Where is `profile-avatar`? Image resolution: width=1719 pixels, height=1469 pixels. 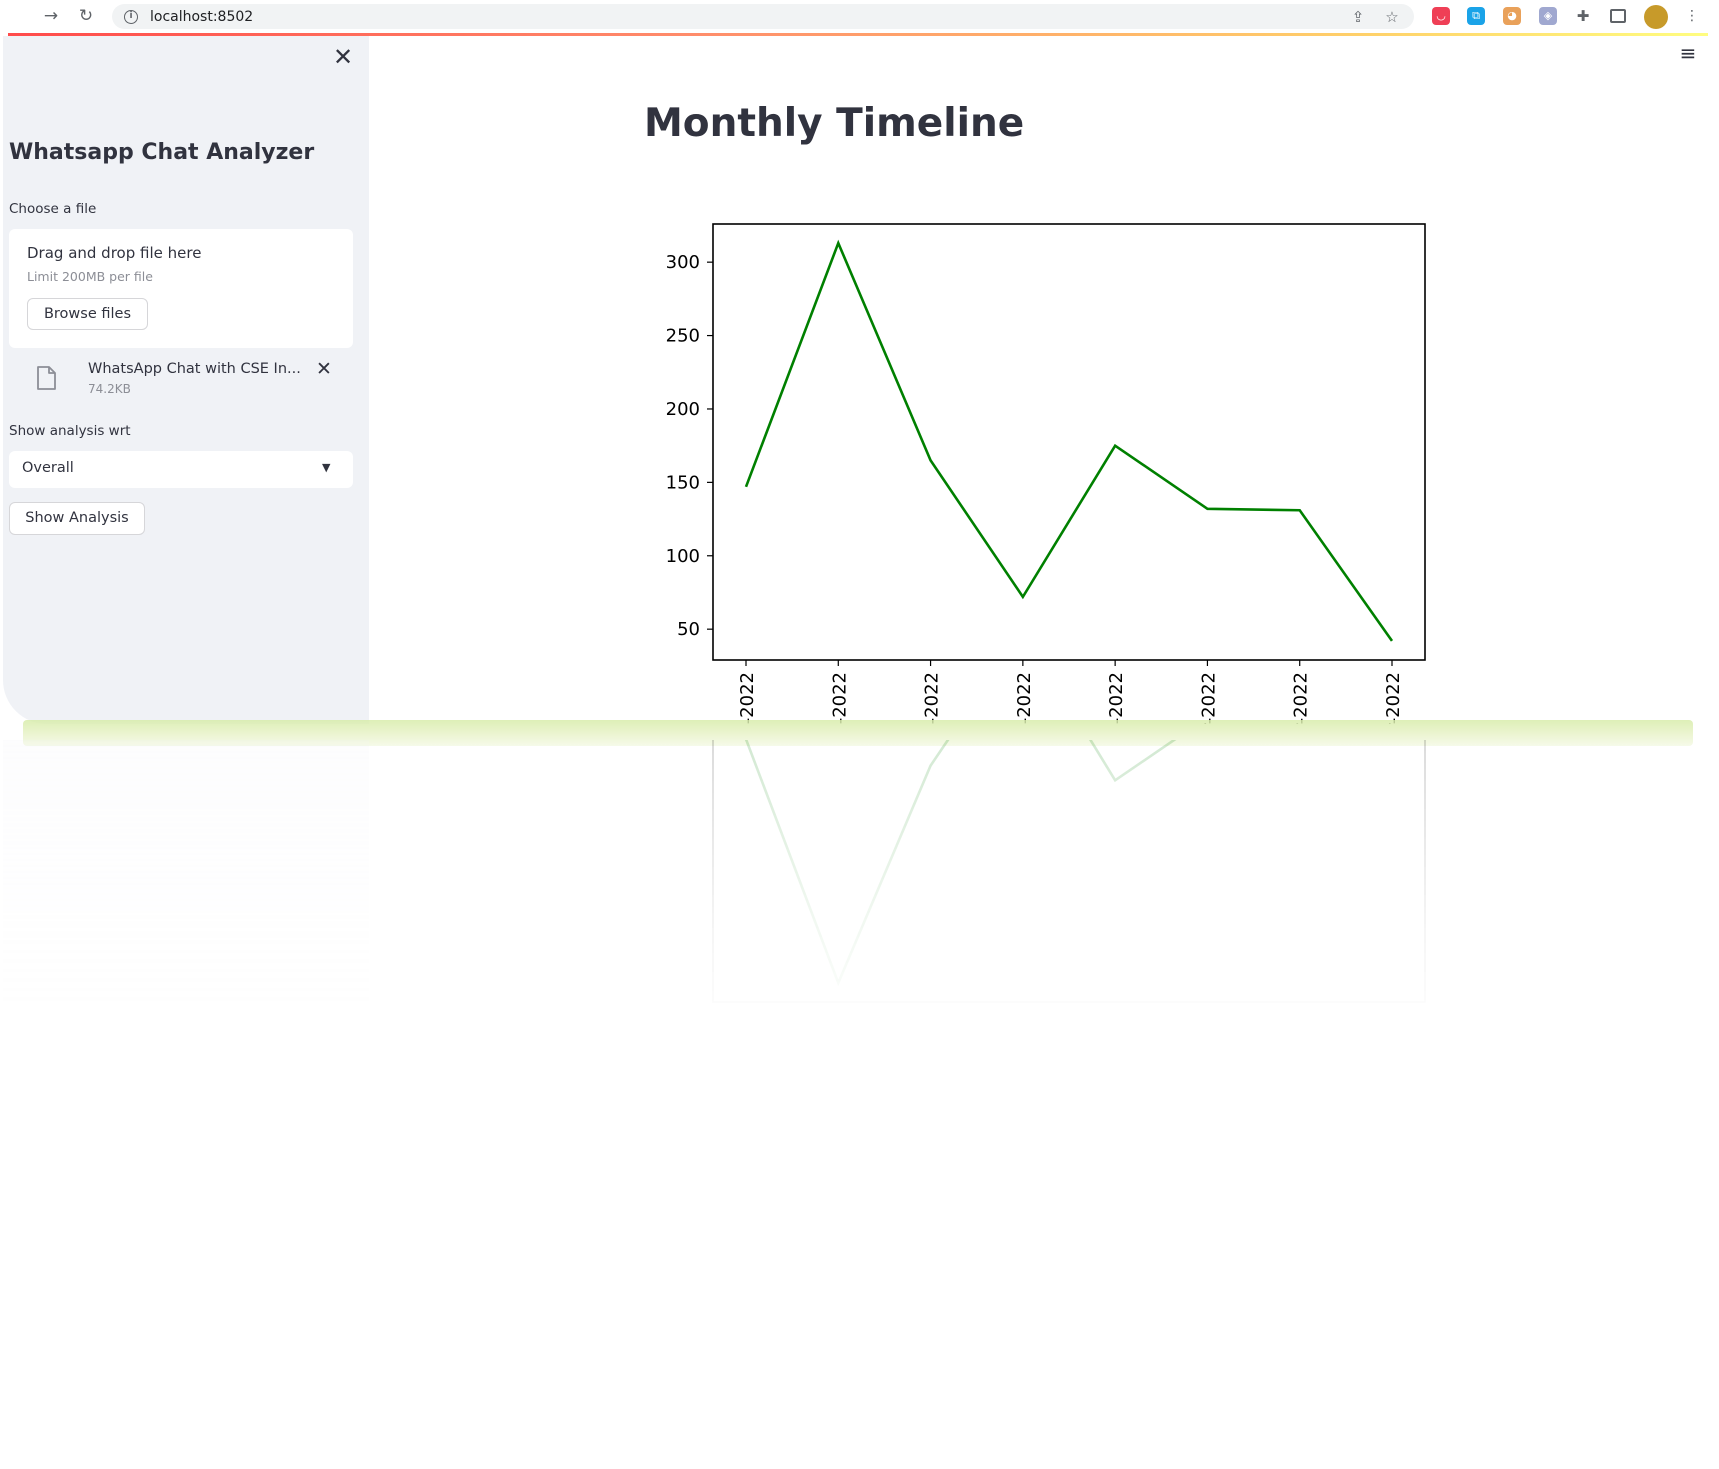 profile-avatar is located at coordinates (1656, 17).